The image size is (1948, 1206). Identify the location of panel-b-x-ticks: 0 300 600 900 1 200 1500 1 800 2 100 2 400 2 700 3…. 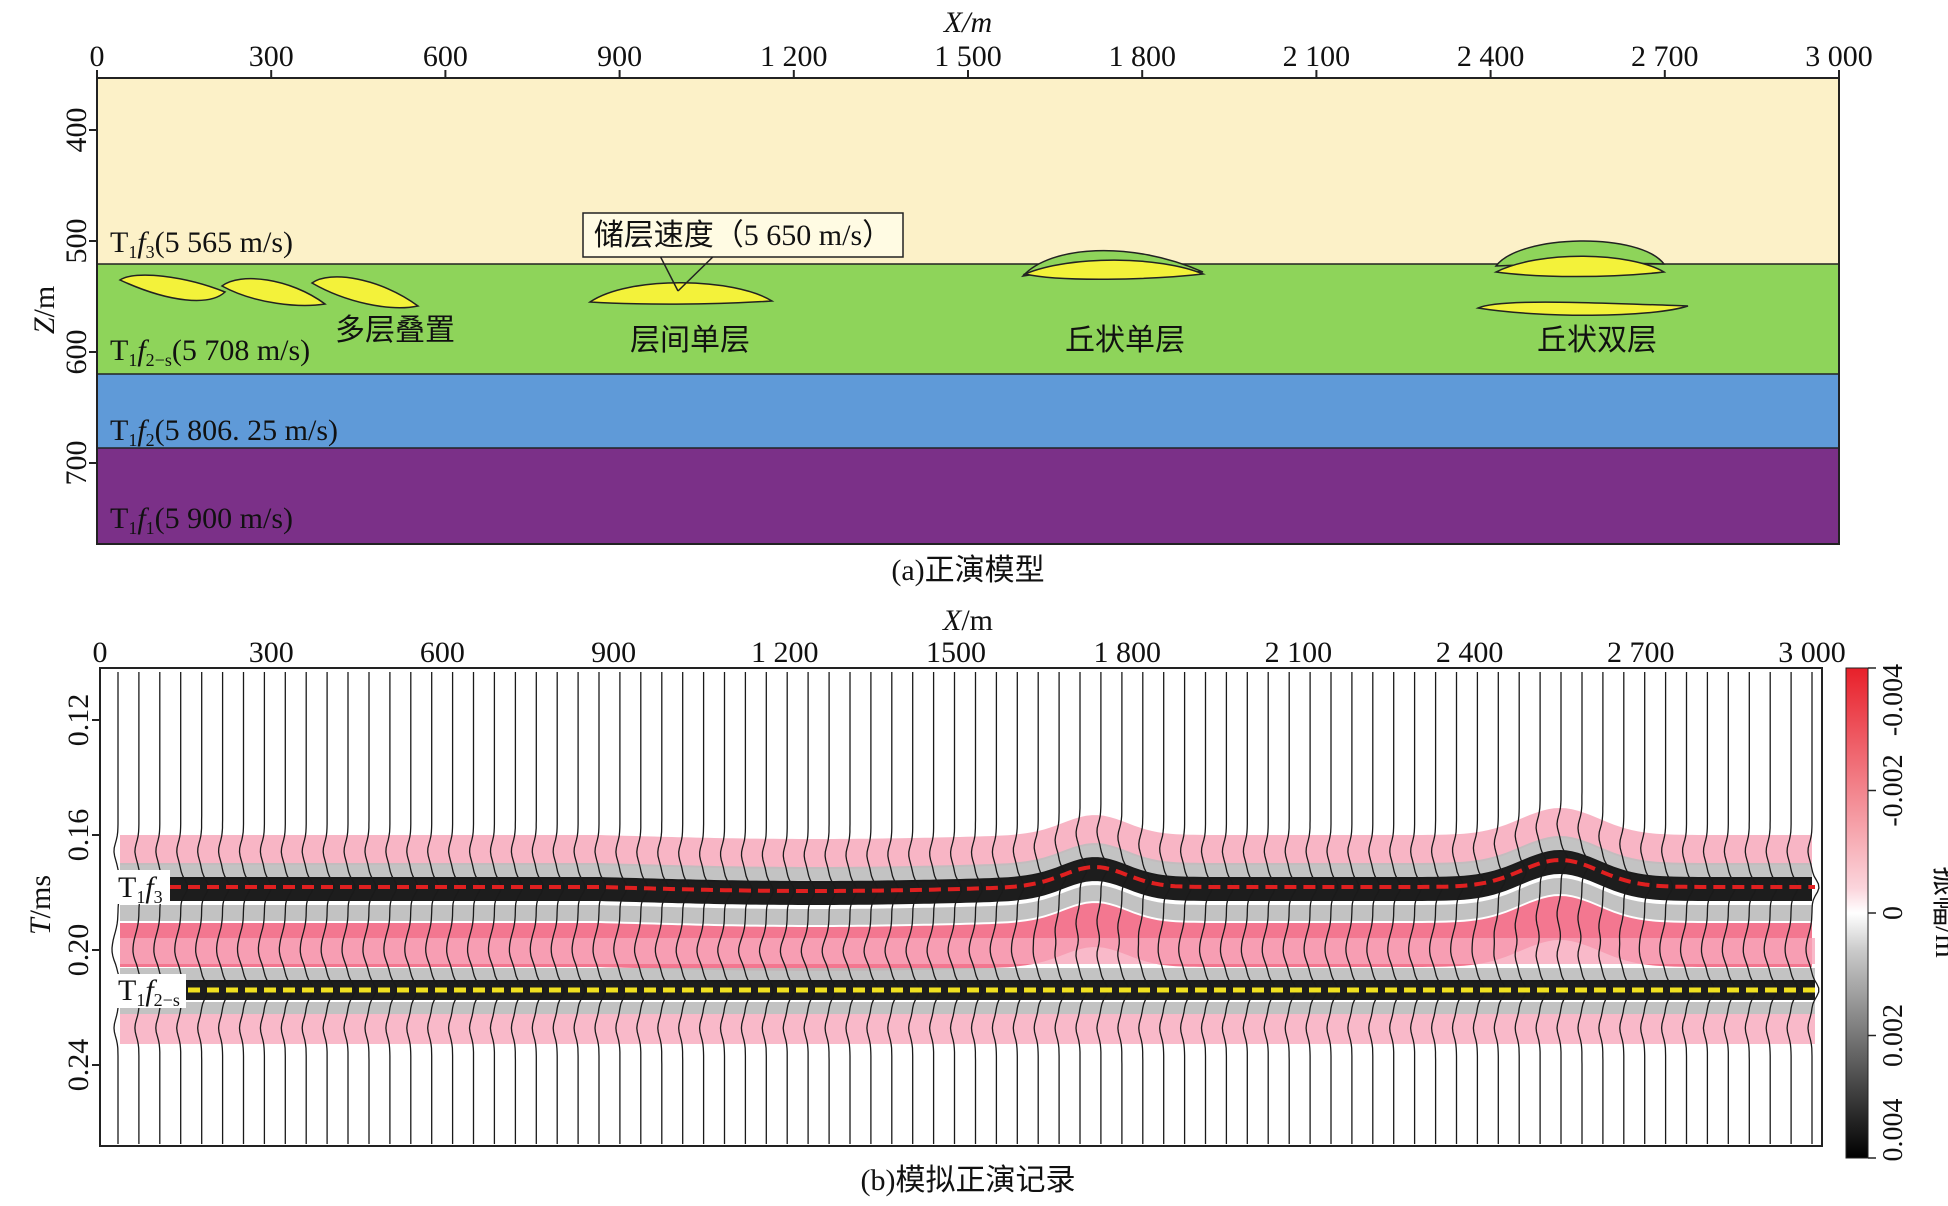
(969, 656).